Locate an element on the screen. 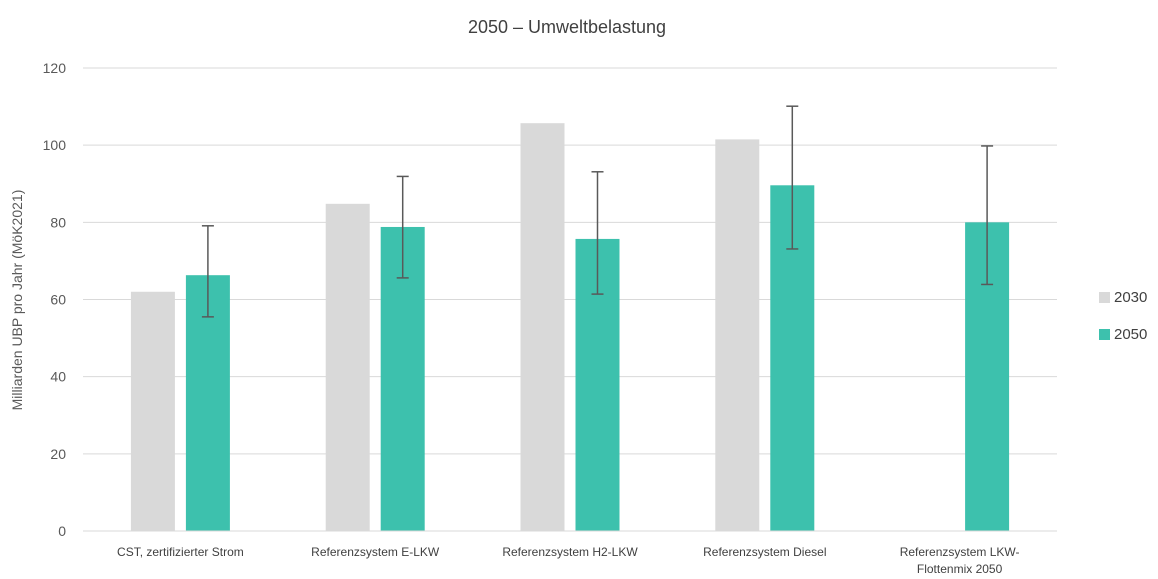 The width and height of the screenshot is (1158, 579). y-tick-label: 80 is located at coordinates (58, 222).